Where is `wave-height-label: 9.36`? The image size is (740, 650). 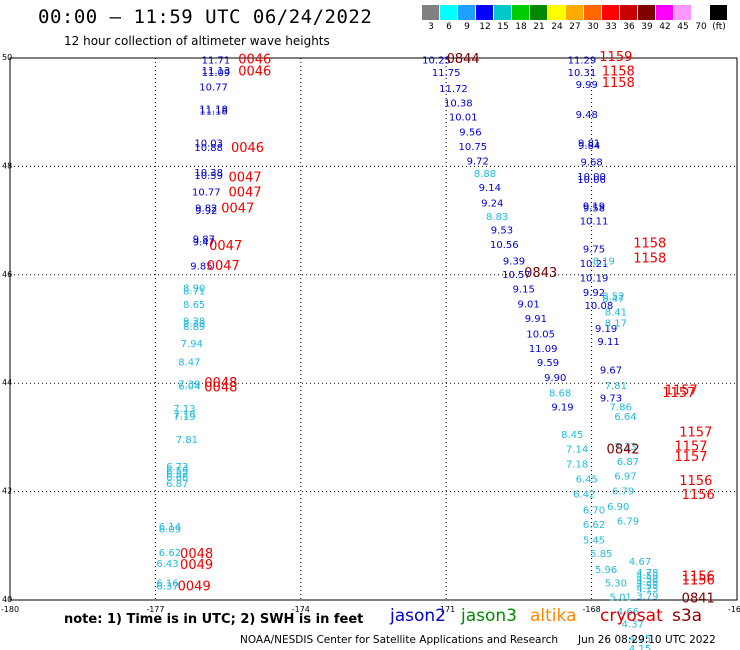
wave-height-label: 9.36 is located at coordinates (194, 324).